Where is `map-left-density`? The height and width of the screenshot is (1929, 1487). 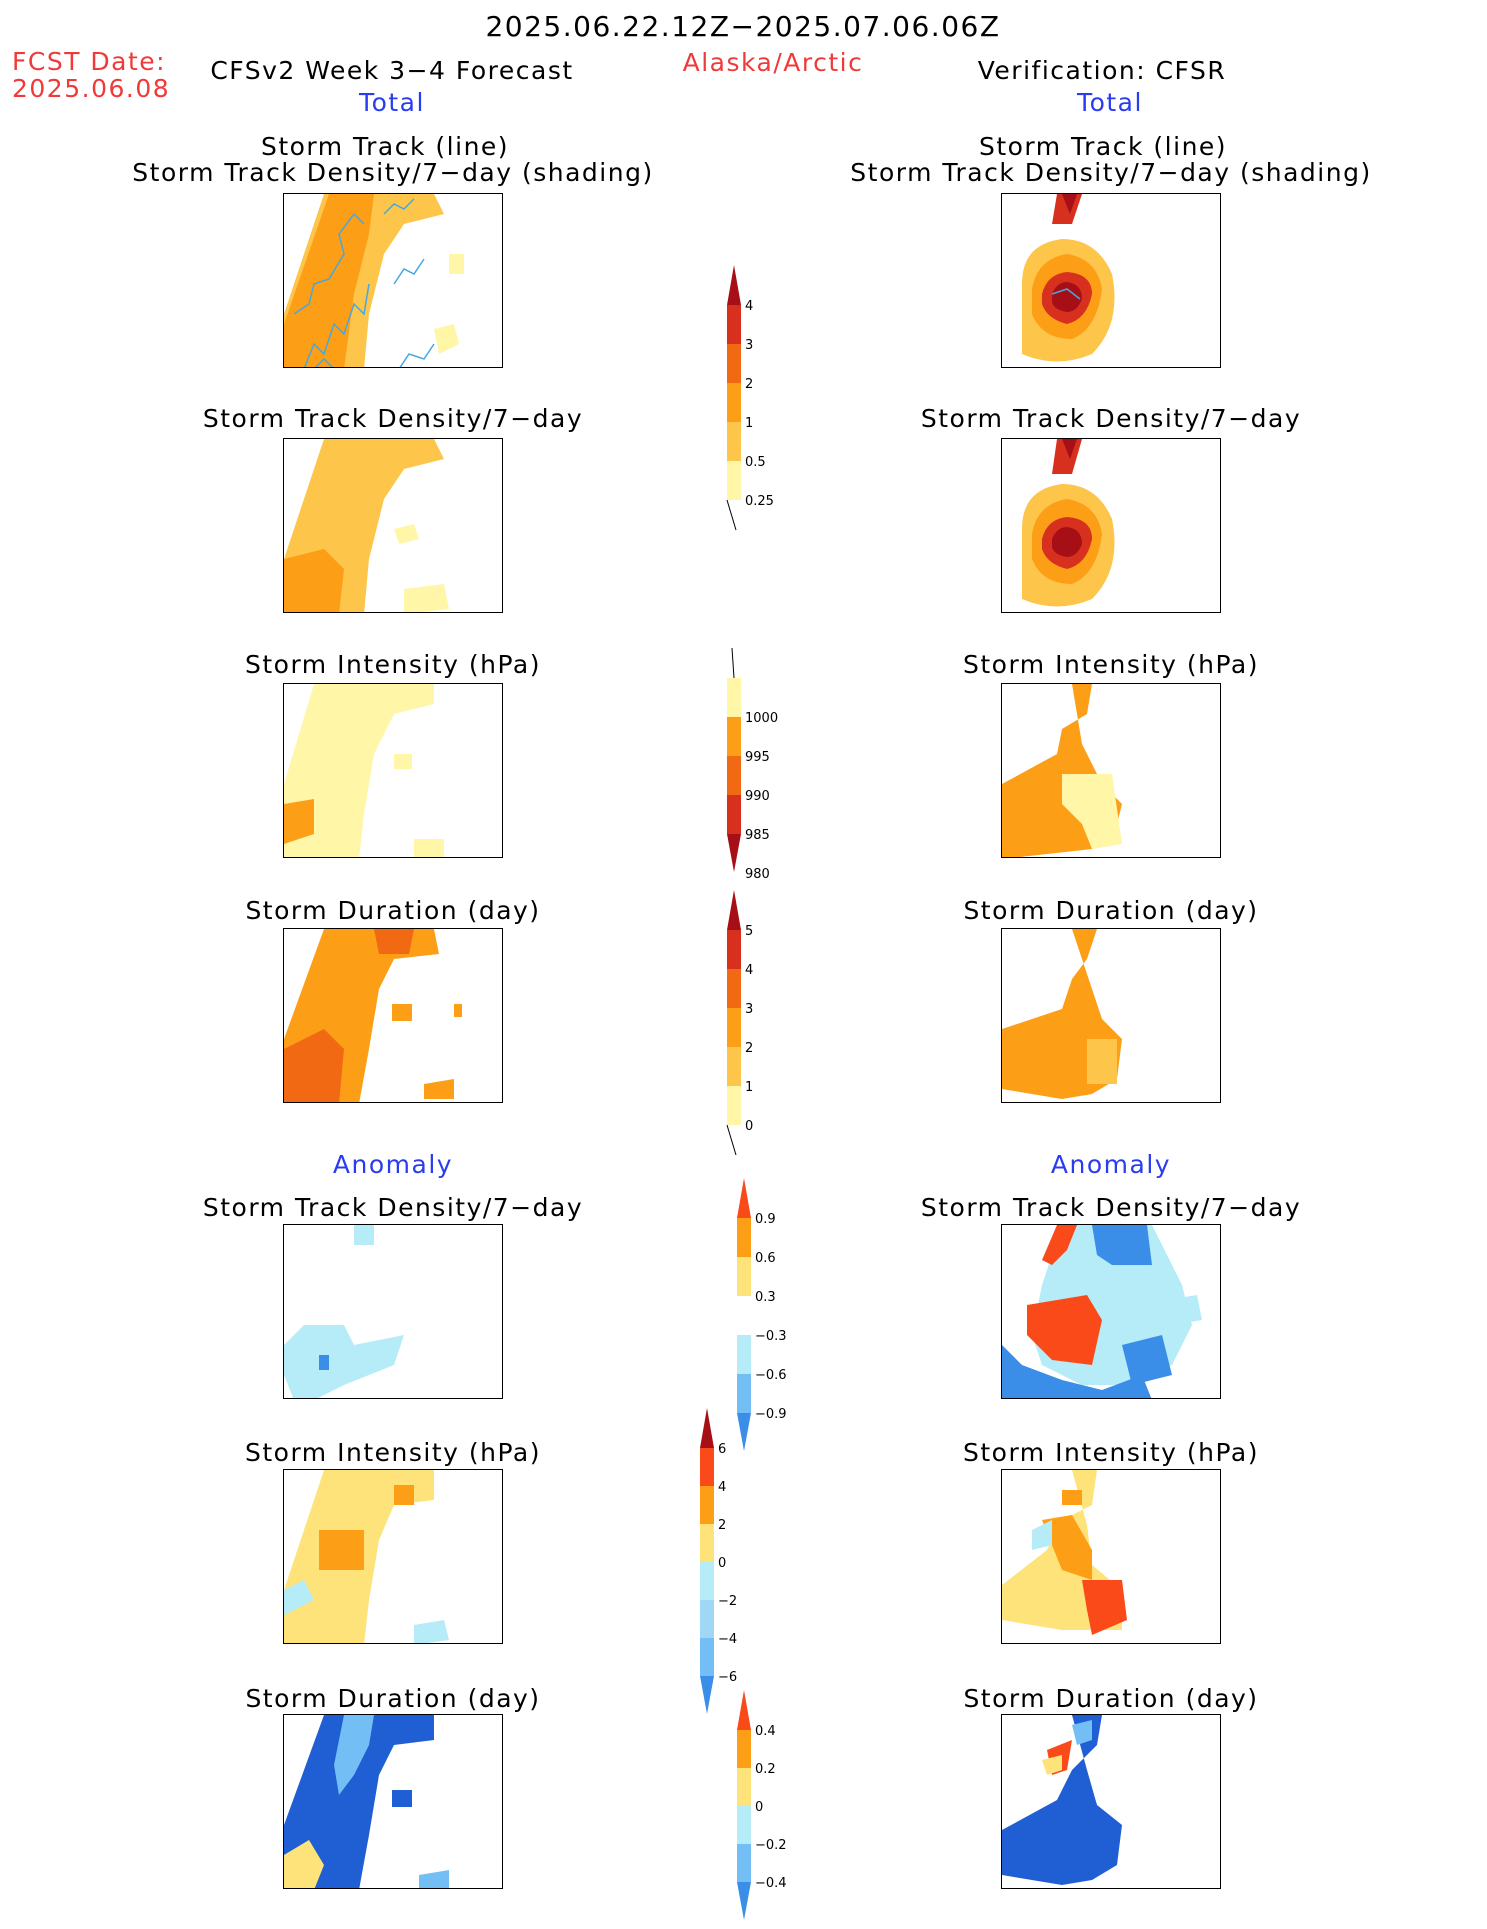 map-left-density is located at coordinates (393, 525).